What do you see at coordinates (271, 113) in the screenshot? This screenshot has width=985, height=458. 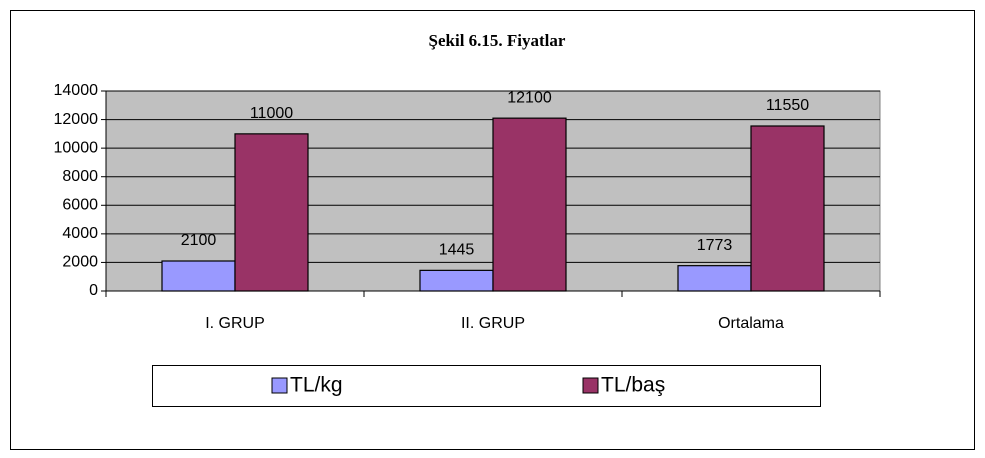 I see `data-label: 11000` at bounding box center [271, 113].